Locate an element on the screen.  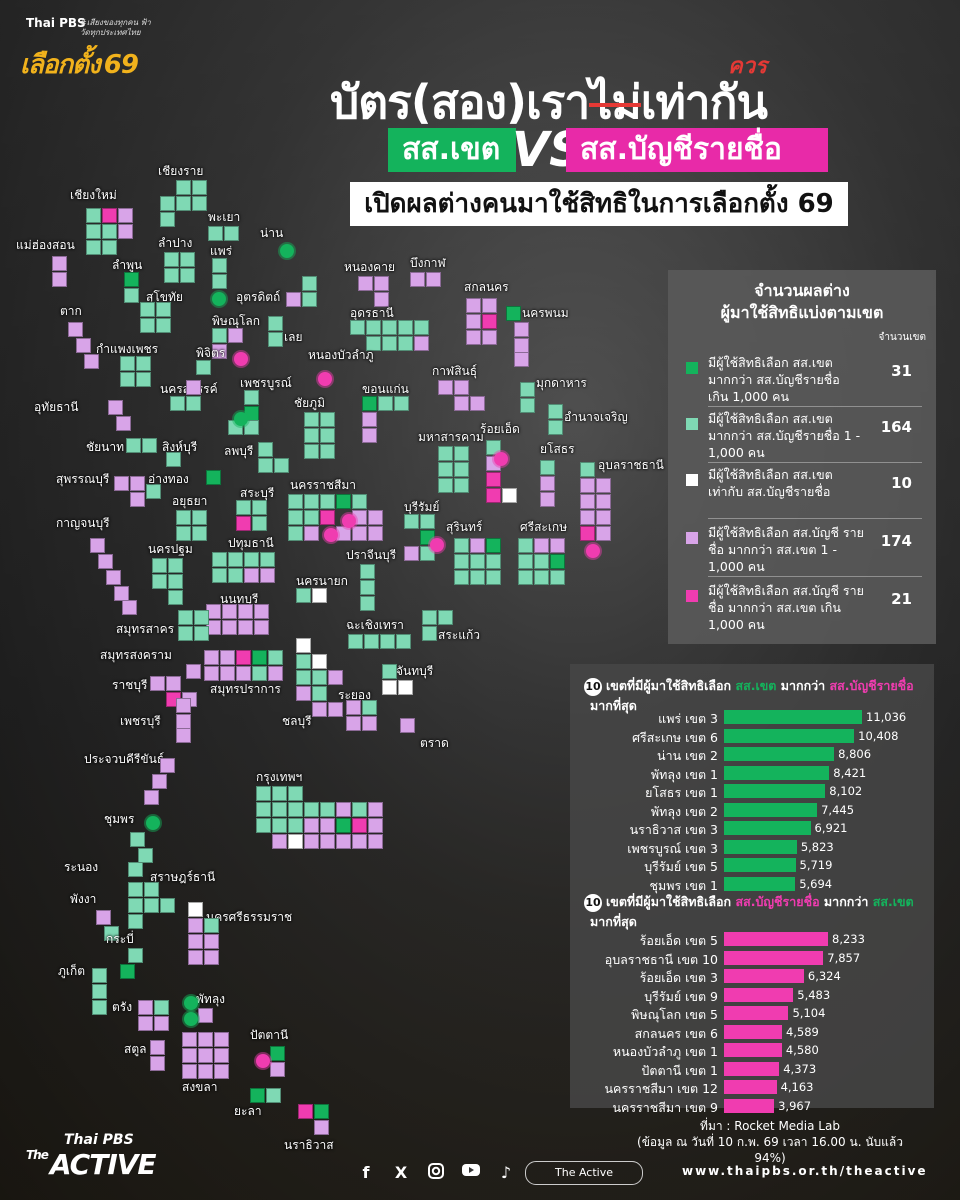
province-label: กาญจนบุรี is located at coordinates (83, 523).